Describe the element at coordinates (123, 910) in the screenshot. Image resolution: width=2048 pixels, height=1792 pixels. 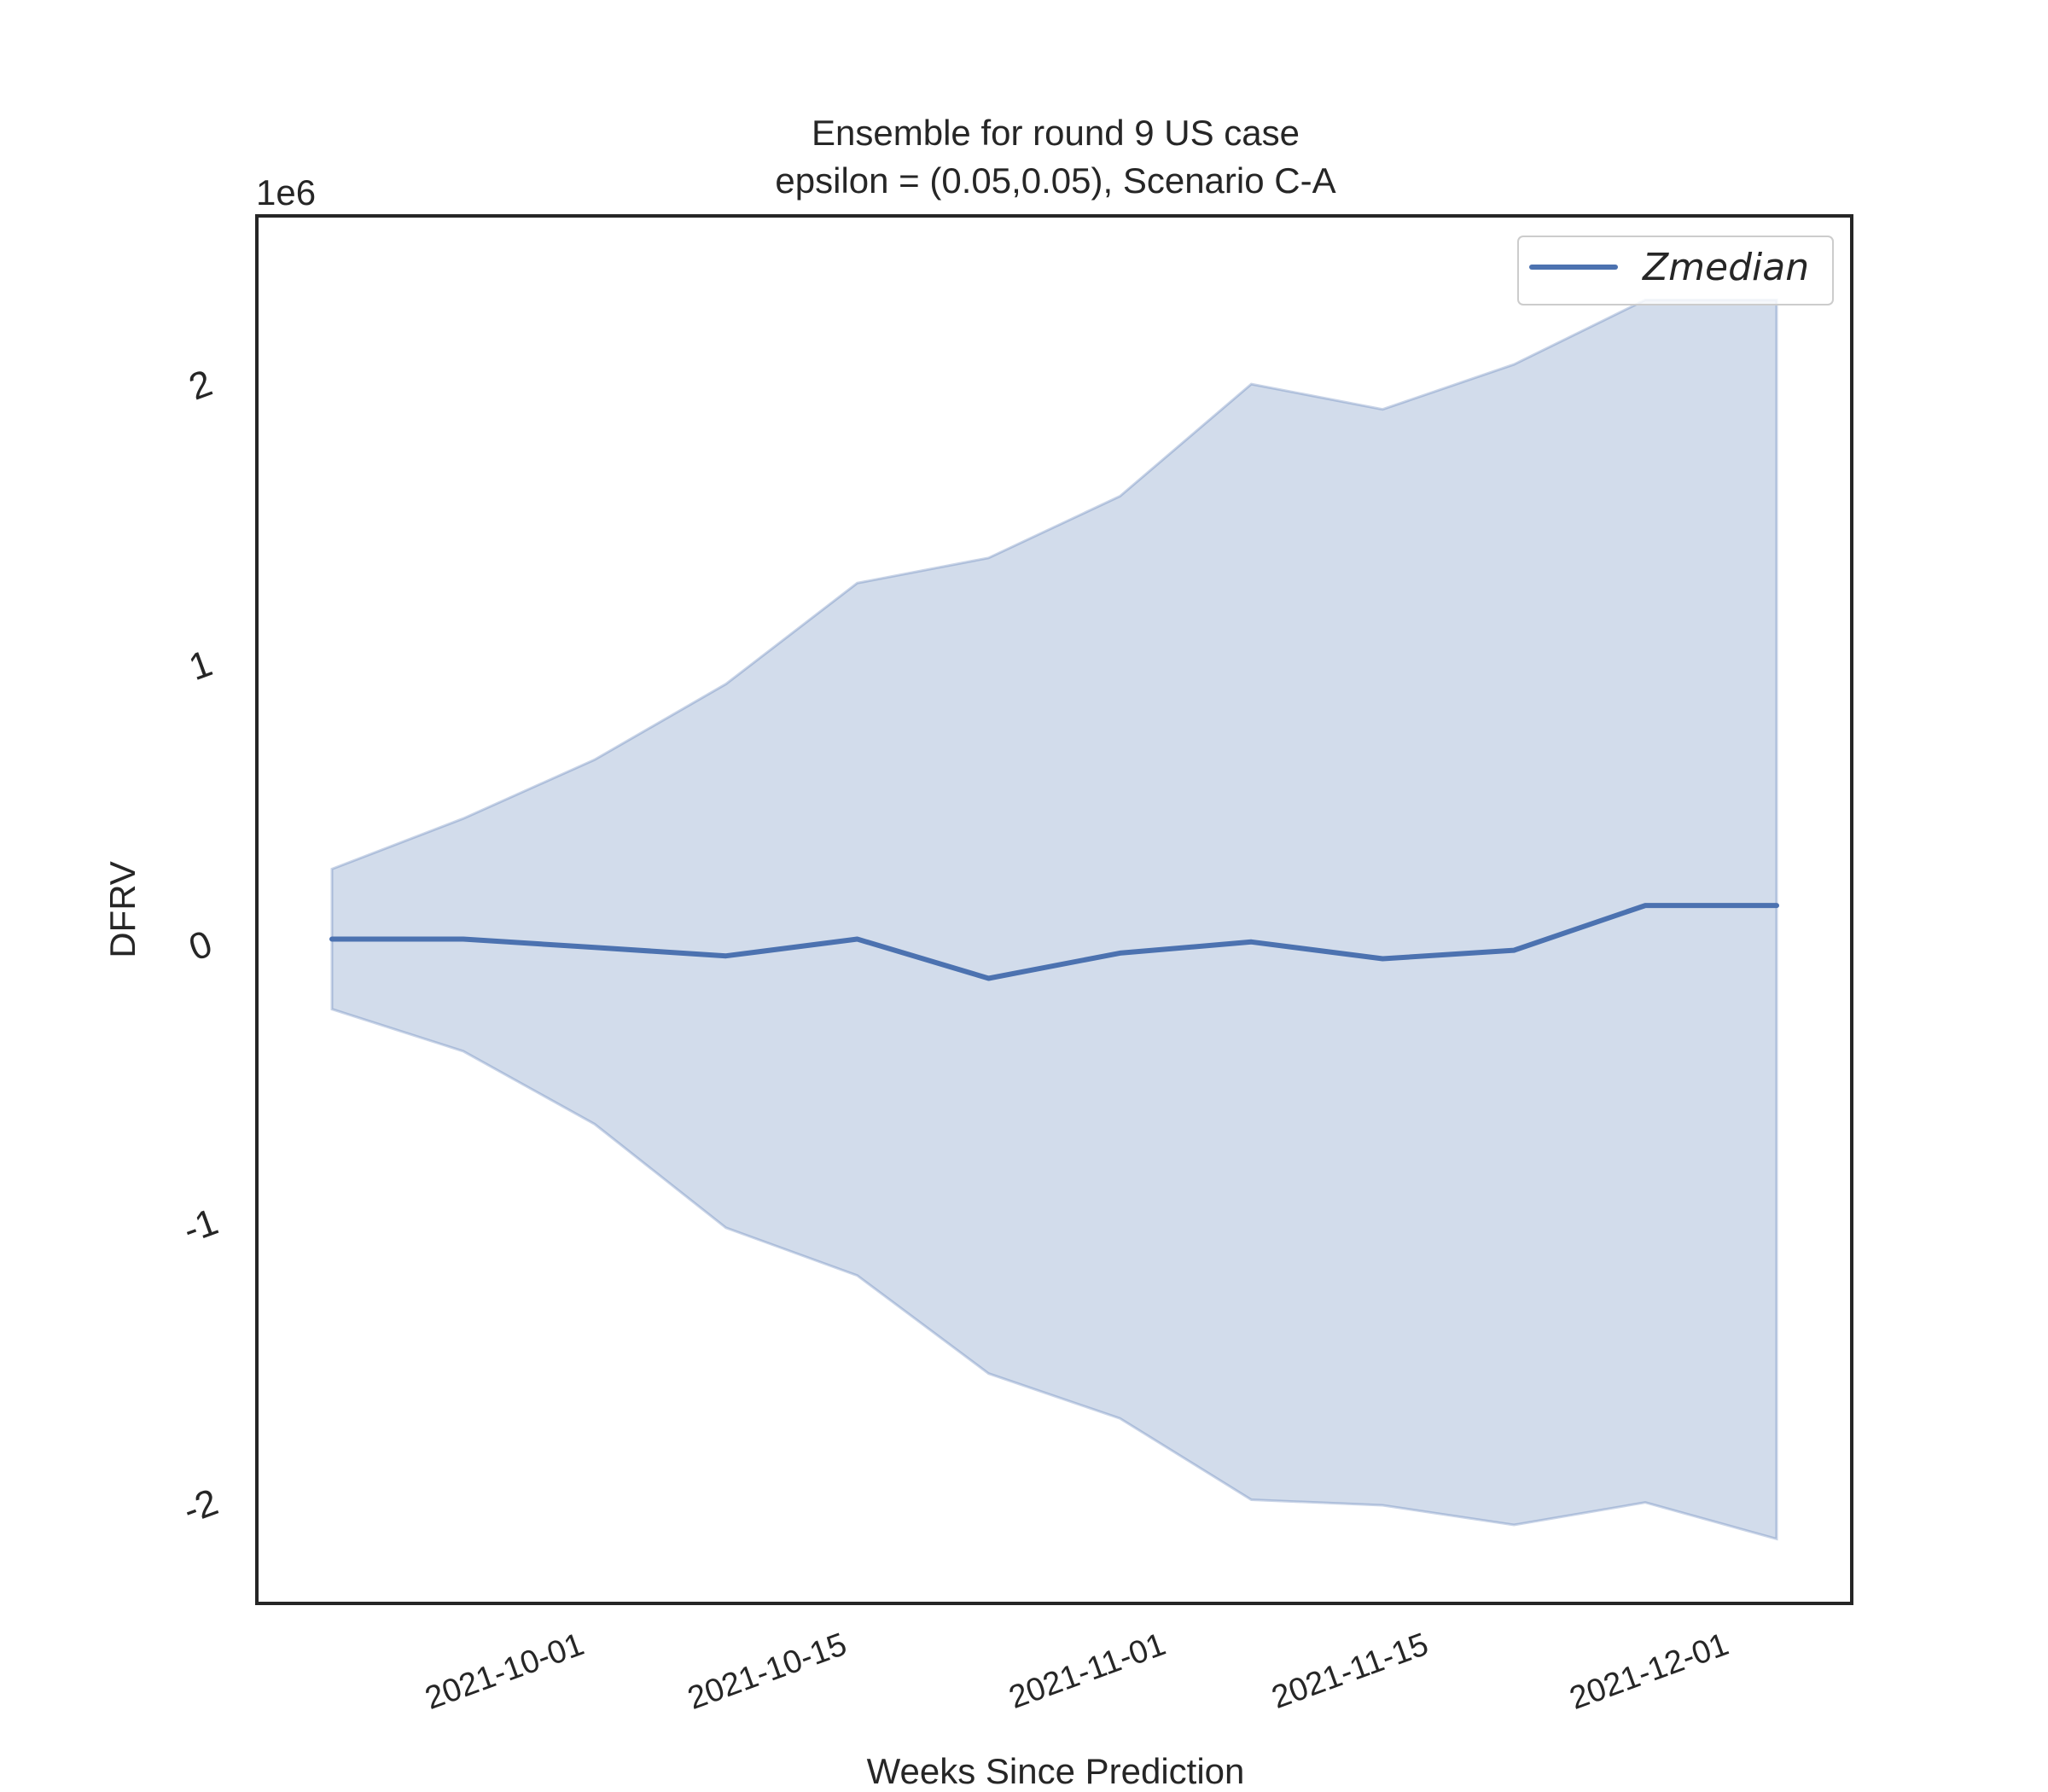
I see `y-axis-label: DFRV` at that location.